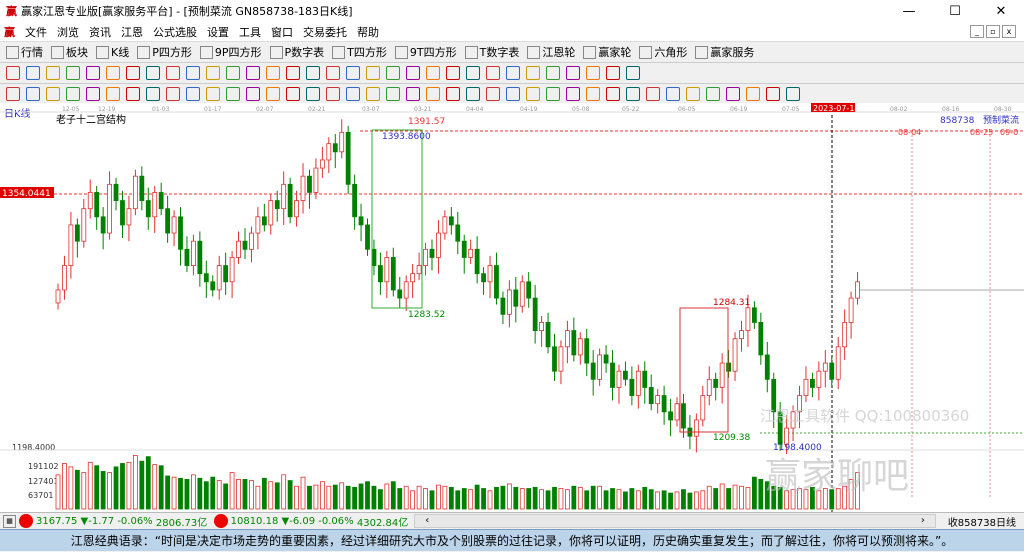  Describe the element at coordinates (100, 32) in the screenshot. I see `menu-2: 资讯` at that location.